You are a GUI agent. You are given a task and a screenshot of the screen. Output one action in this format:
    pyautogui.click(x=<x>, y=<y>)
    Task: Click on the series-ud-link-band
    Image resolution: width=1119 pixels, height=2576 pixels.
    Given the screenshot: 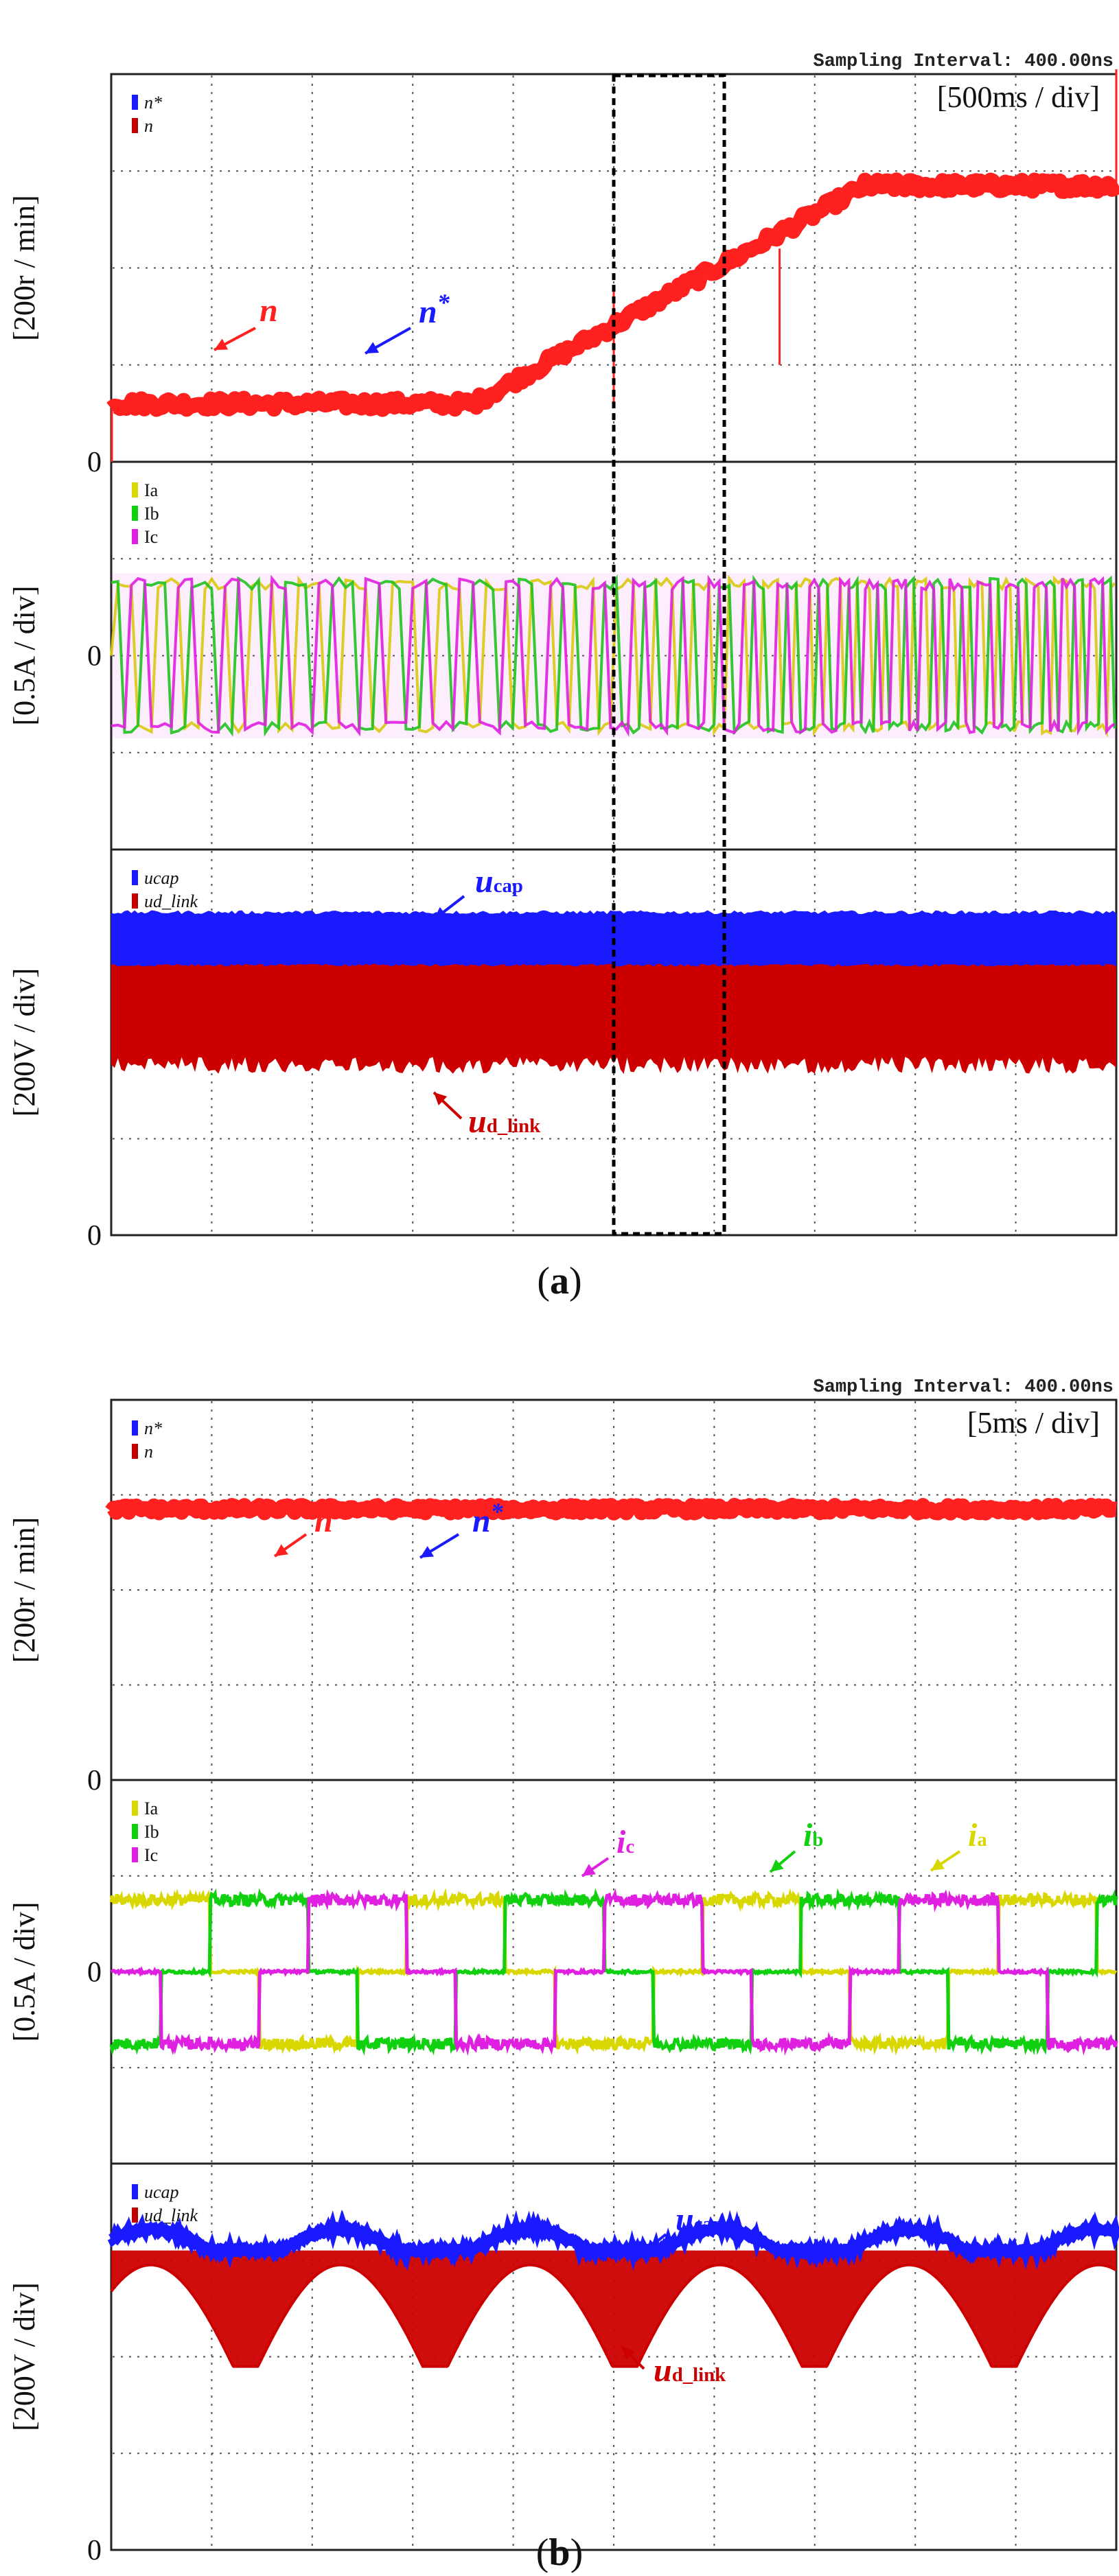 What is the action you would take?
    pyautogui.click(x=614, y=1016)
    